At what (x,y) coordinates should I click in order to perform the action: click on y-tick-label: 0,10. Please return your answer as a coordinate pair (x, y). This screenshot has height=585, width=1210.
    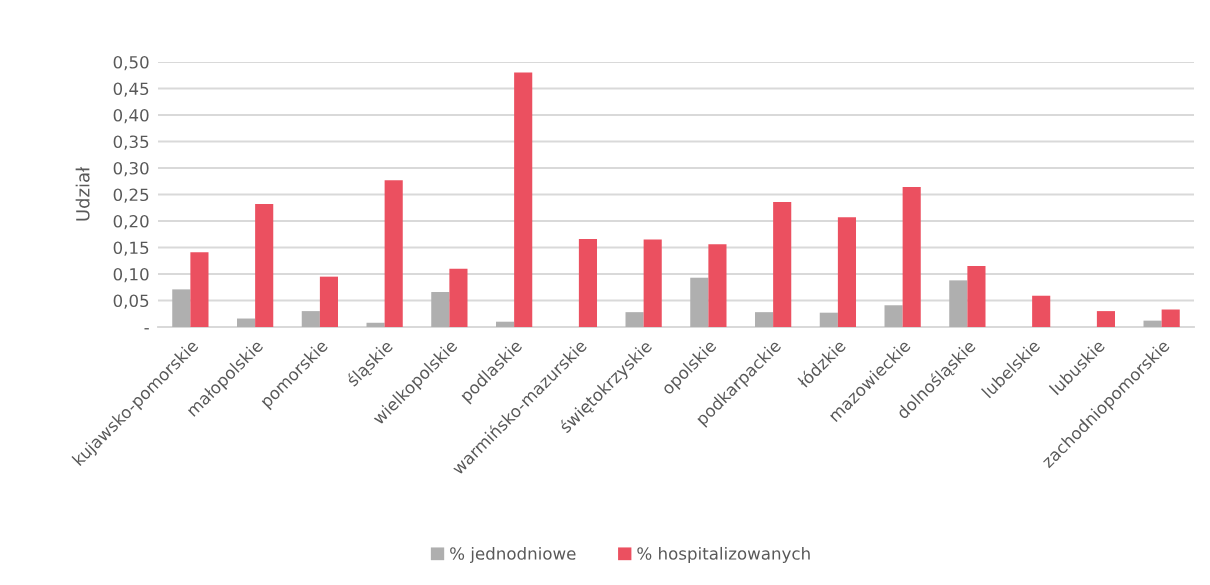
    Looking at the image, I should click on (131, 275).